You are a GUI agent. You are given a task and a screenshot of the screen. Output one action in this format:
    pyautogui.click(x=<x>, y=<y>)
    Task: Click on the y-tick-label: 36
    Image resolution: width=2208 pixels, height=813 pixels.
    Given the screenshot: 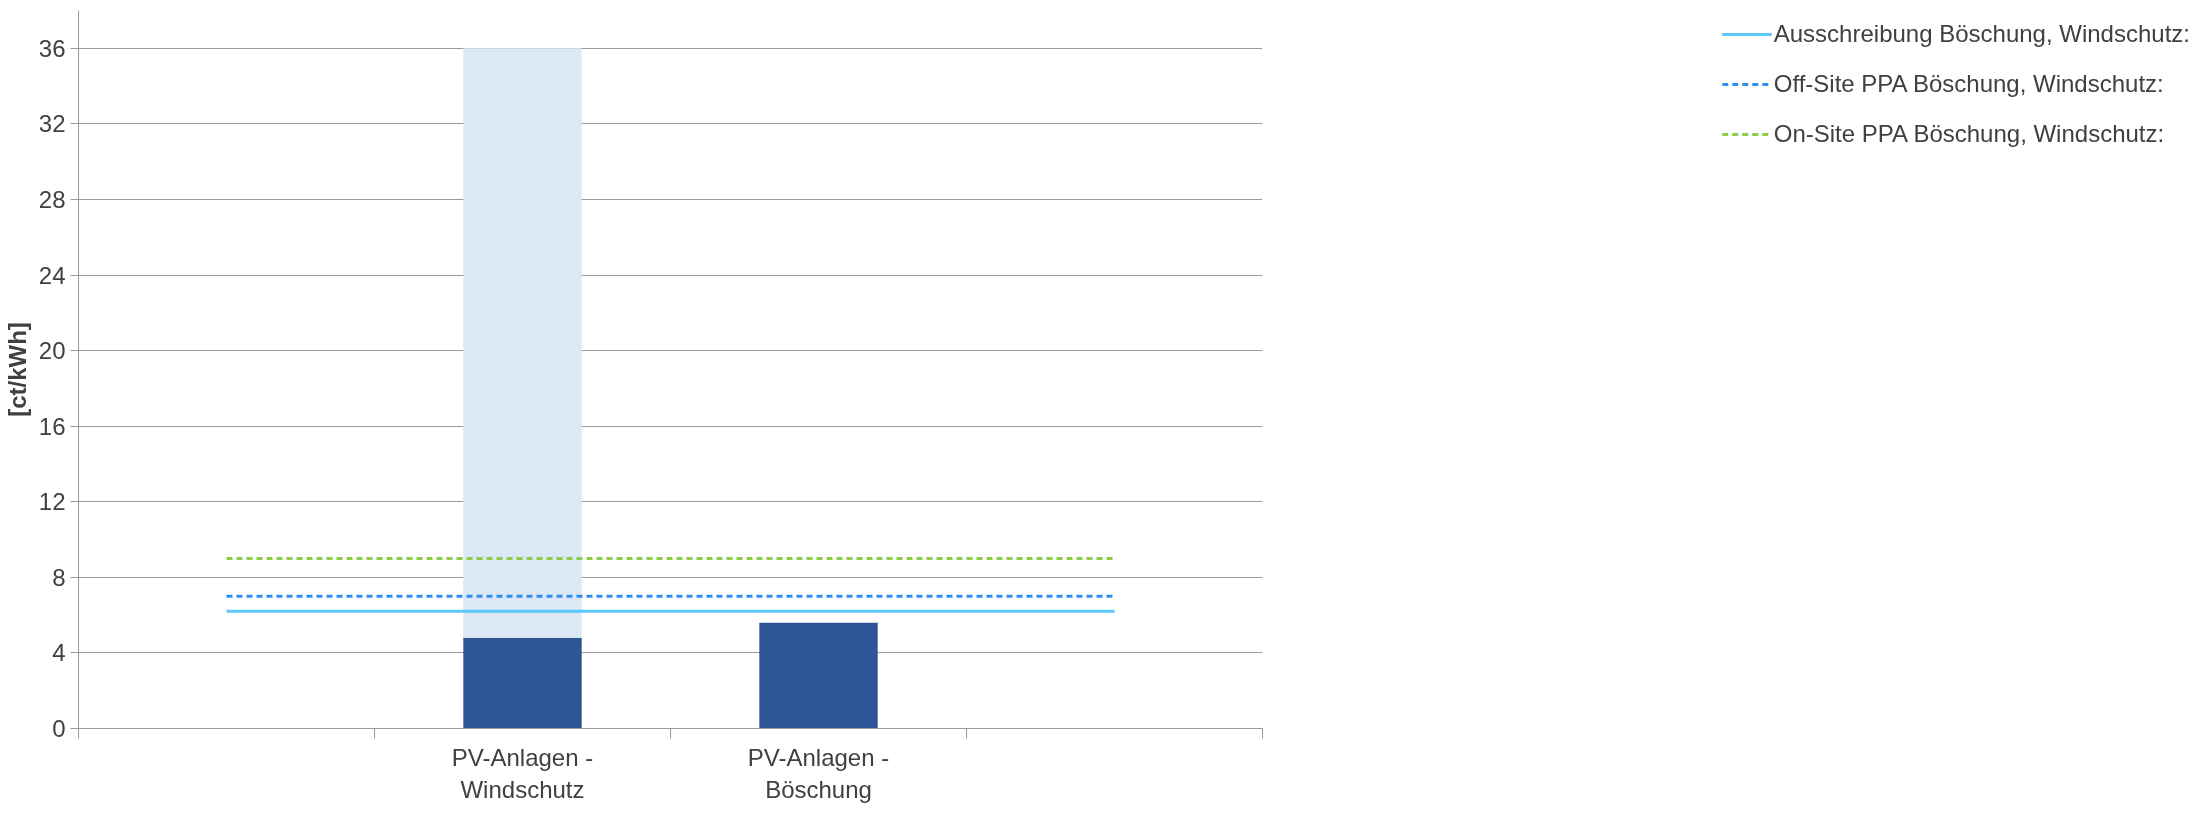 What is the action you would take?
    pyautogui.click(x=52, y=48)
    